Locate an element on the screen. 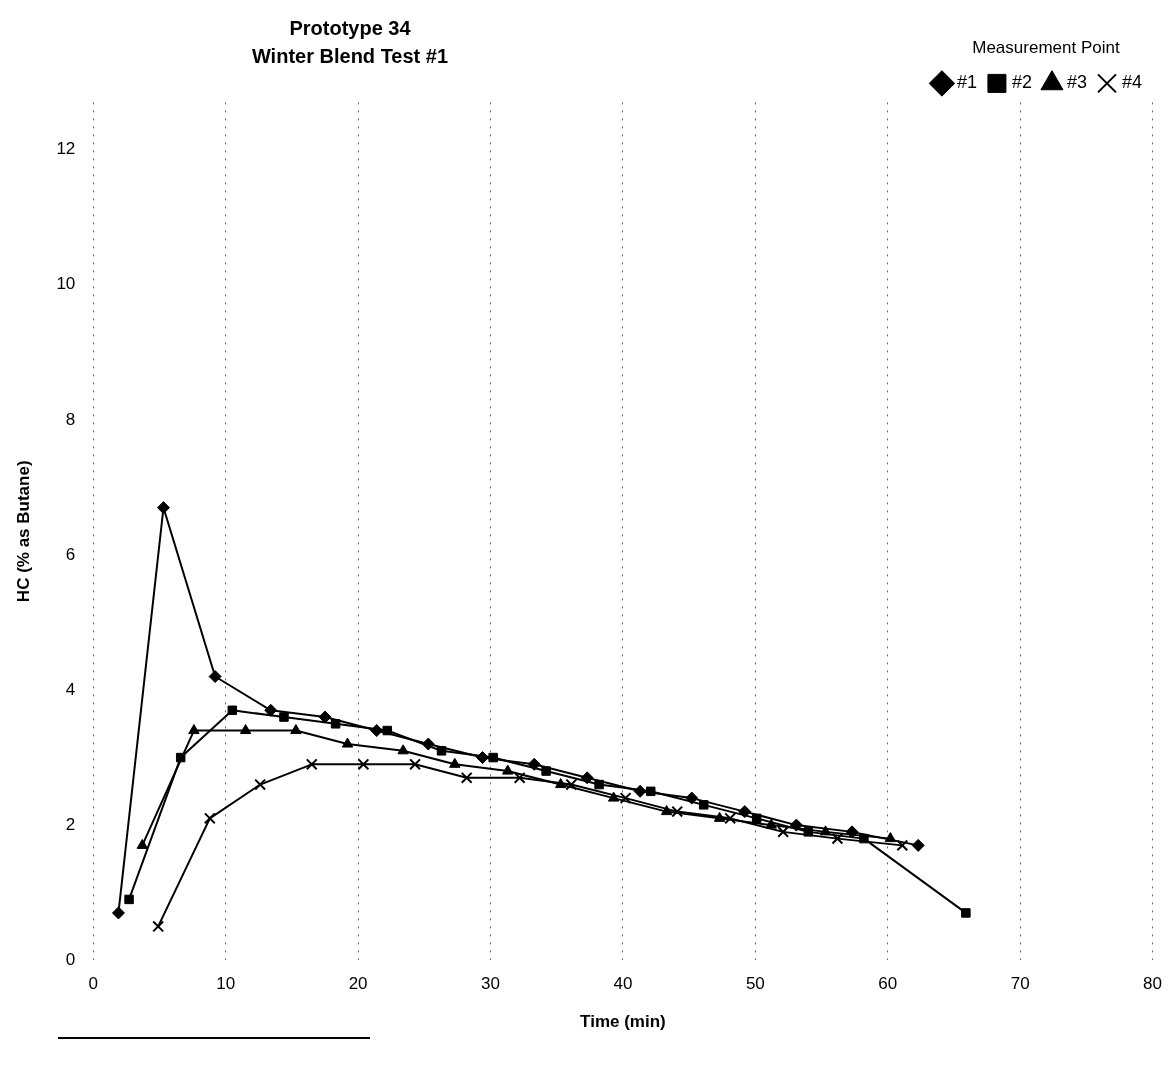  y-tick-label: 2 is located at coordinates (70, 824).